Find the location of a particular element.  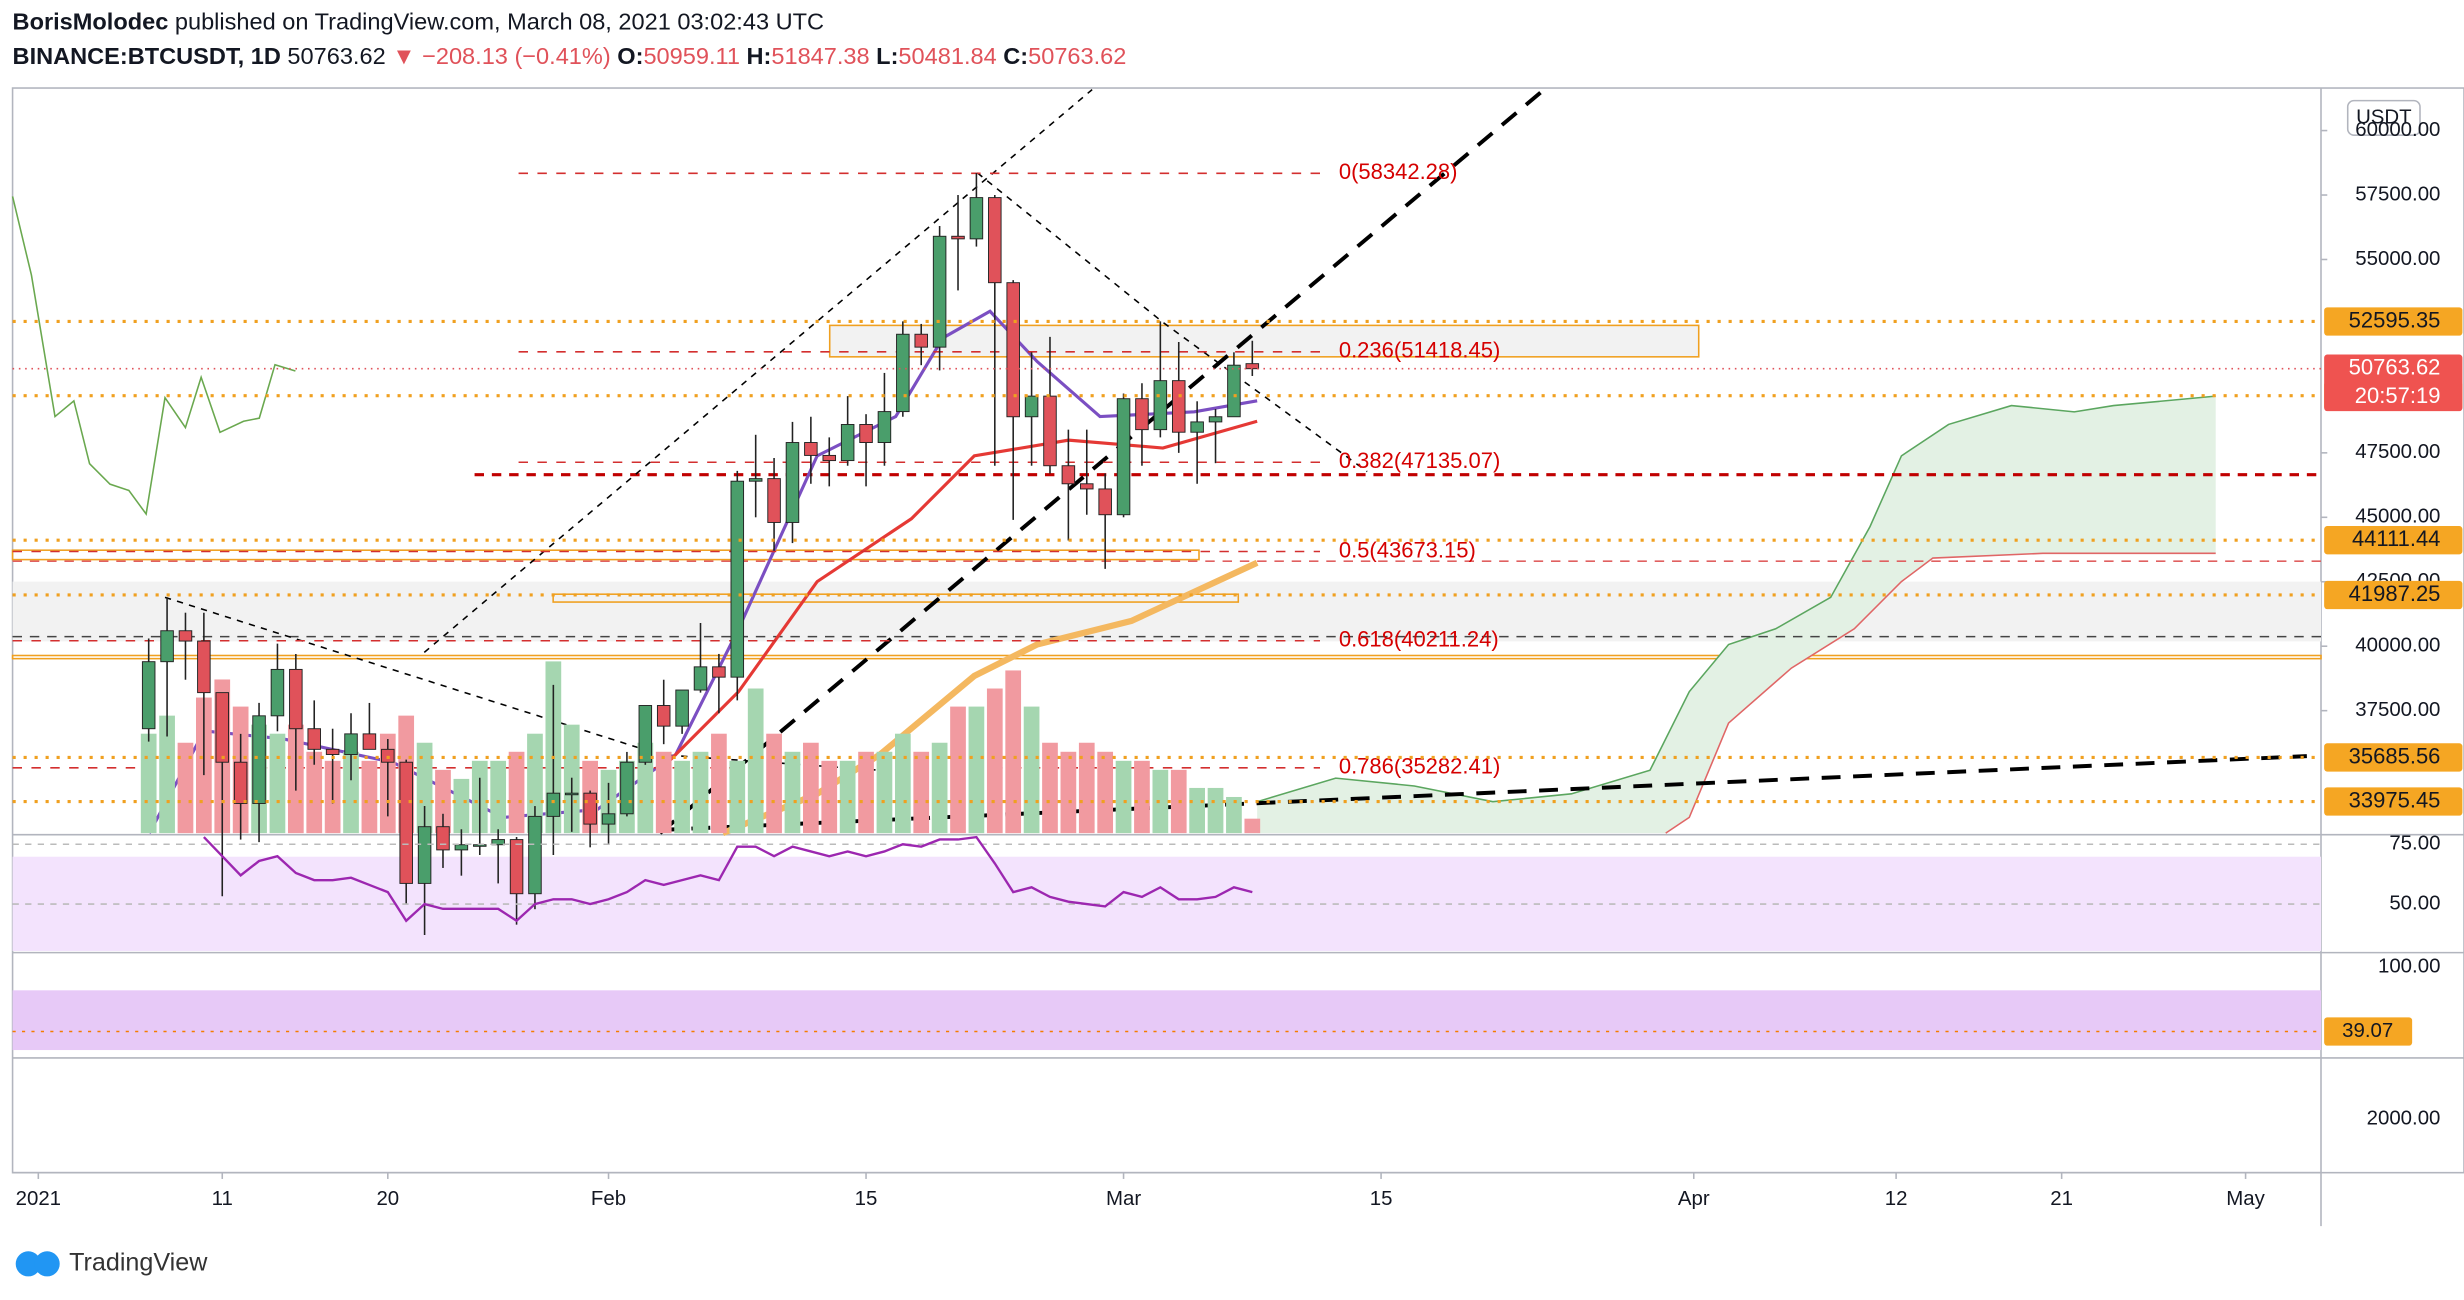

lagging-span is located at coordinates (153, 356).